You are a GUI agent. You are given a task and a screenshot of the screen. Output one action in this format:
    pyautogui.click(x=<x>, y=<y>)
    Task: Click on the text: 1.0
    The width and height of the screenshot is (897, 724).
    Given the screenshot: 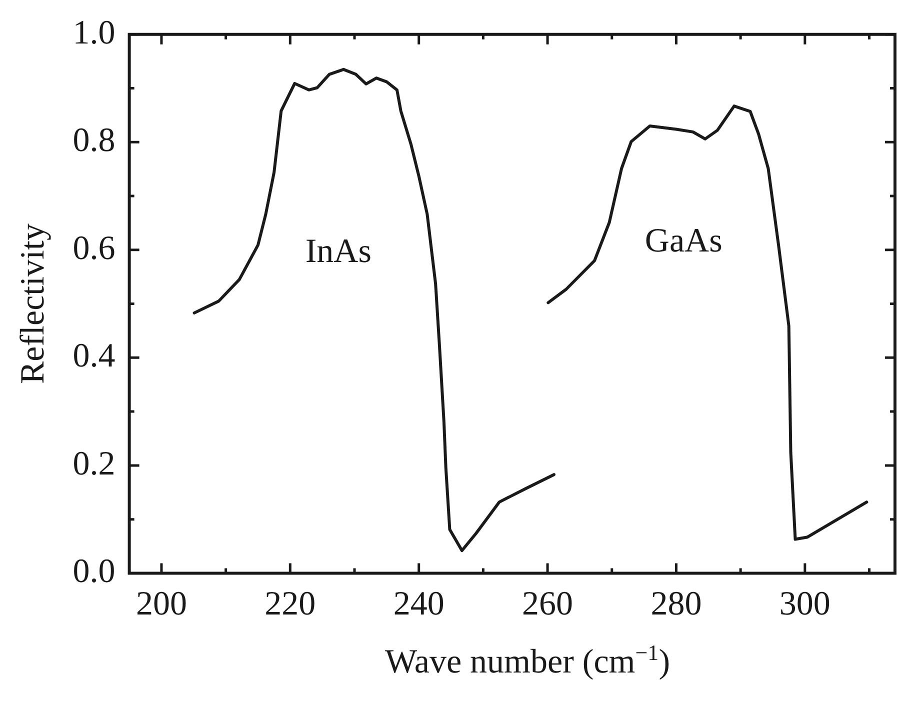 What is the action you would take?
    pyautogui.click(x=94, y=33)
    